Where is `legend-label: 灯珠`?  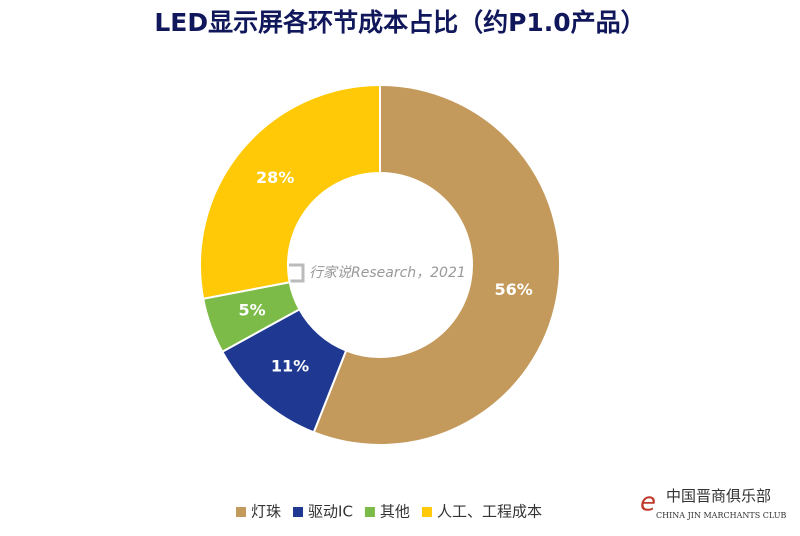
legend-label: 灯珠 is located at coordinates (266, 512).